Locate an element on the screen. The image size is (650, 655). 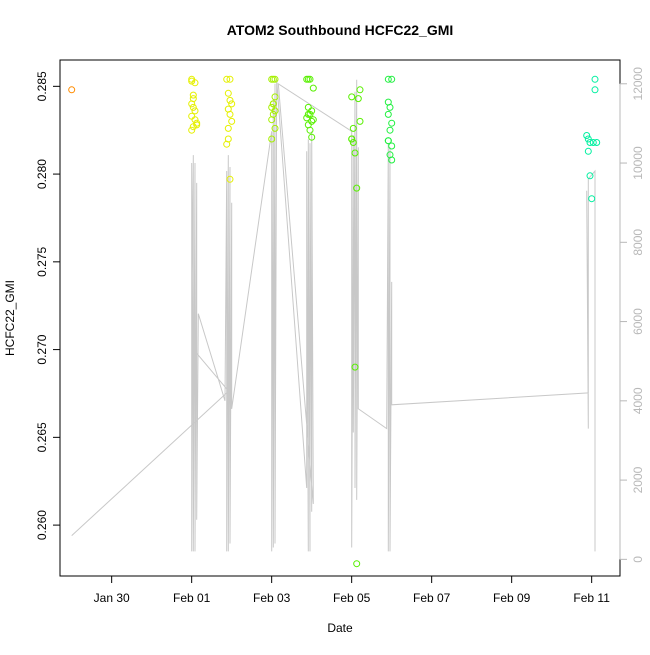
chart-title: ATOM2 Southbound HCFC22_GMI is located at coordinates (340, 30).